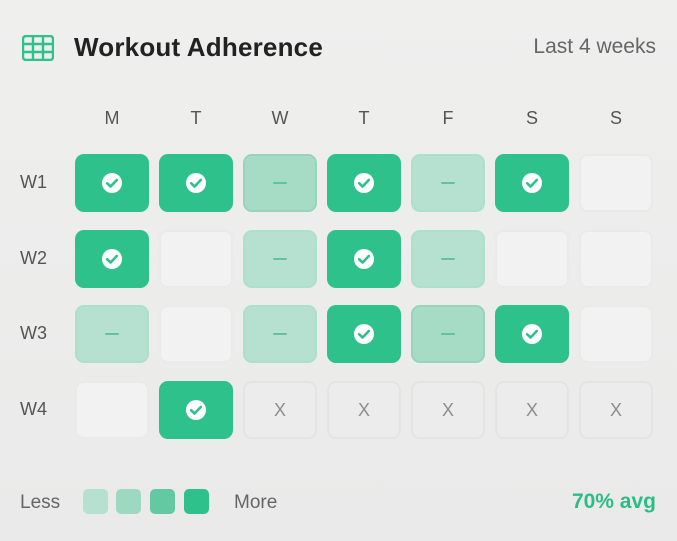  I want to click on average-label: 70% avg, so click(613, 501).